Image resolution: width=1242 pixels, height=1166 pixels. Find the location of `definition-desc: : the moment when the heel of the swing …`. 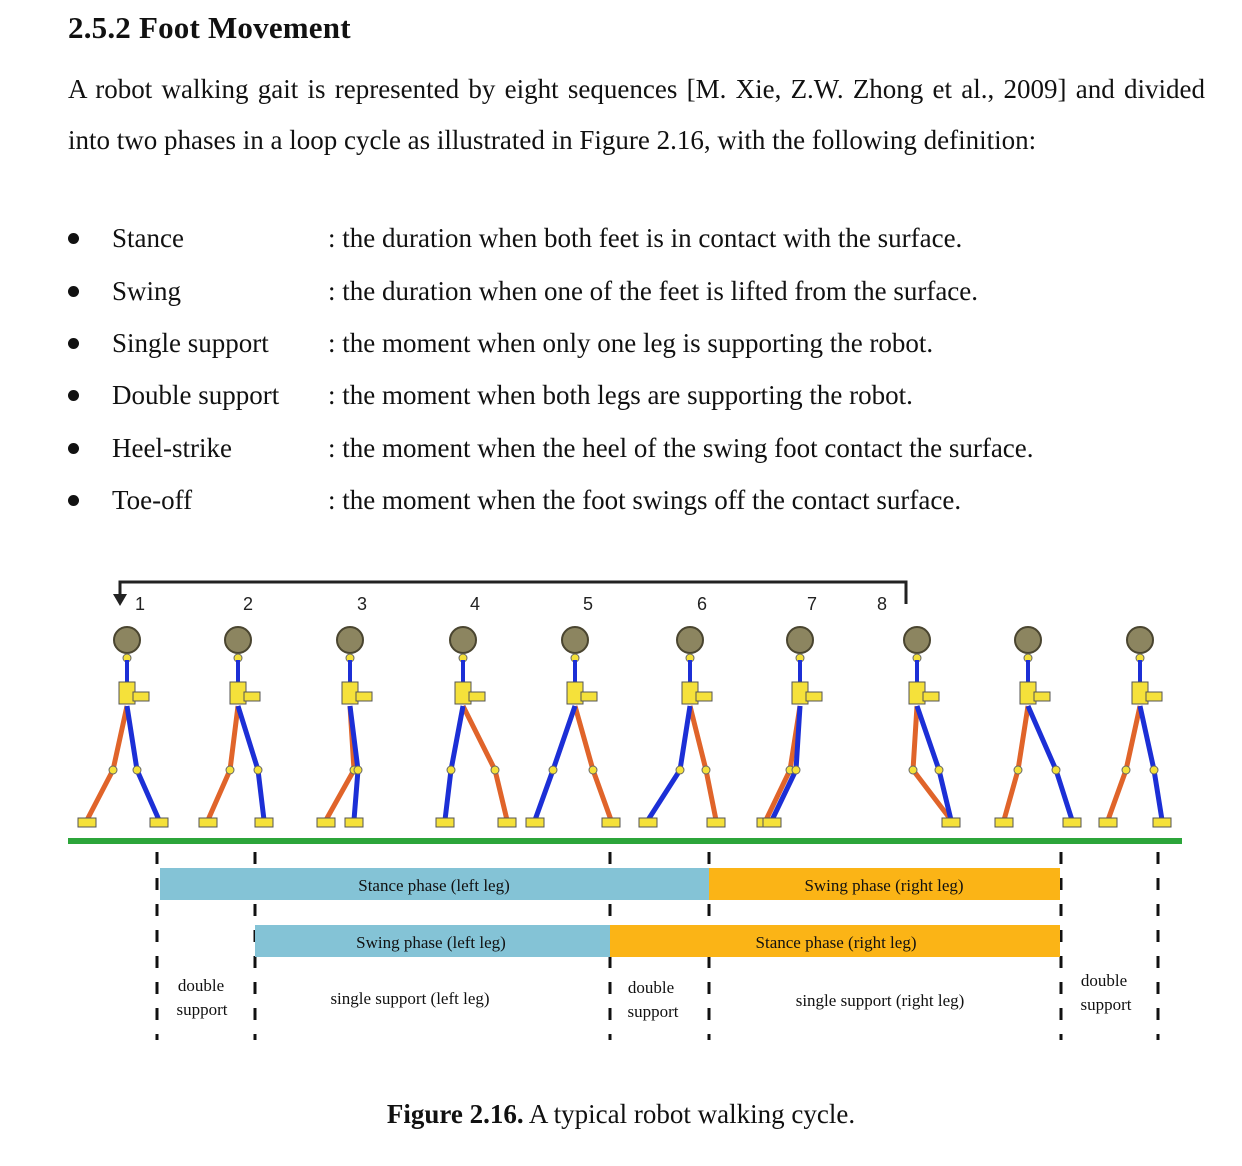

definition-desc: : the moment when the heel of the swing … is located at coordinates (681, 448).